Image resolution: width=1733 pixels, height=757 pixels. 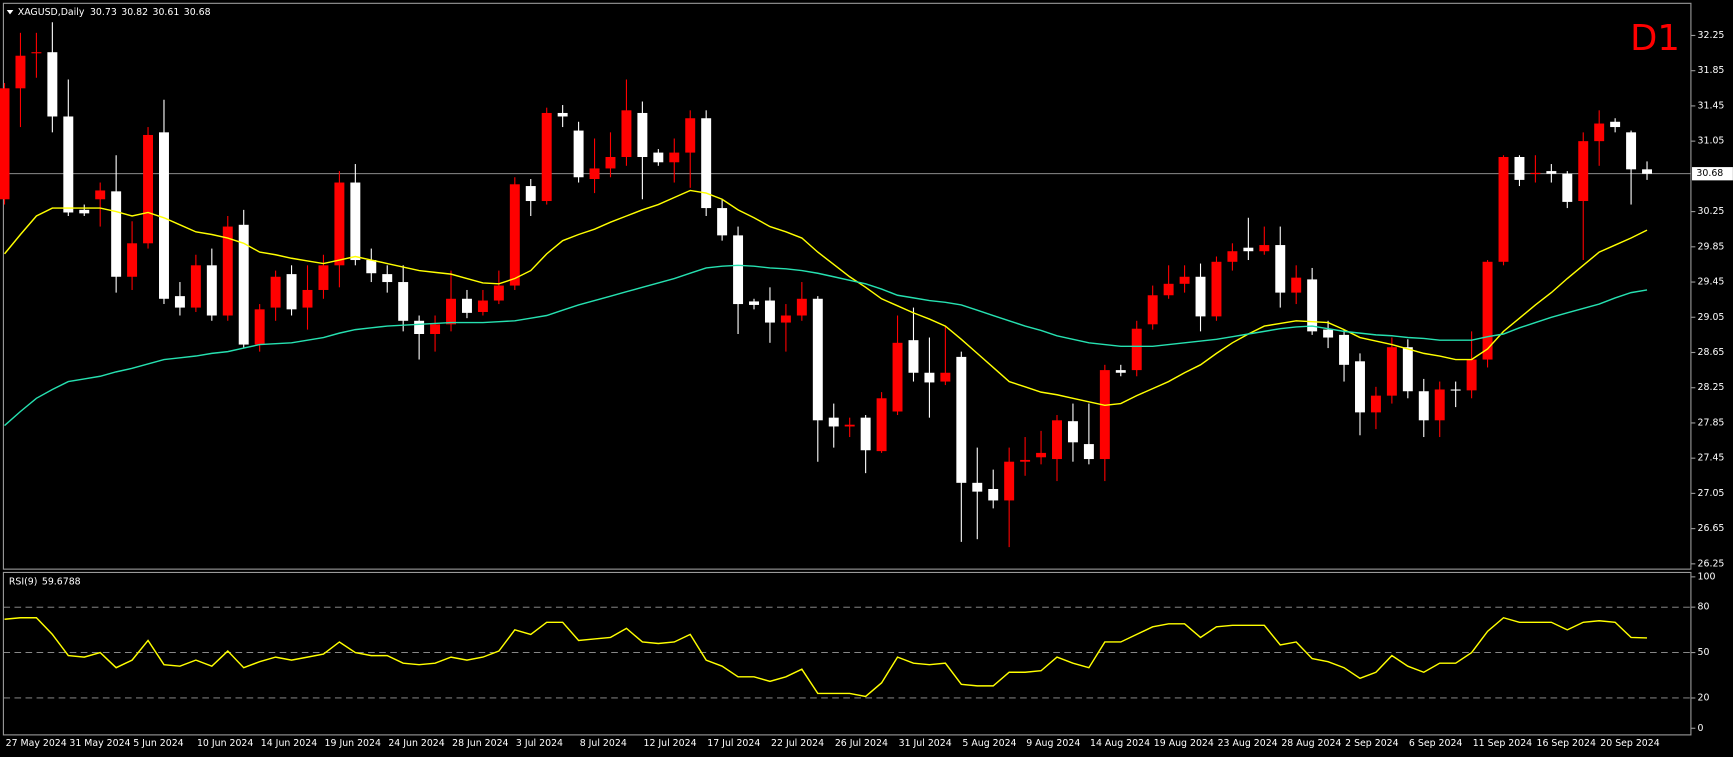 I want to click on header-low: 30.61, so click(x=166, y=12).